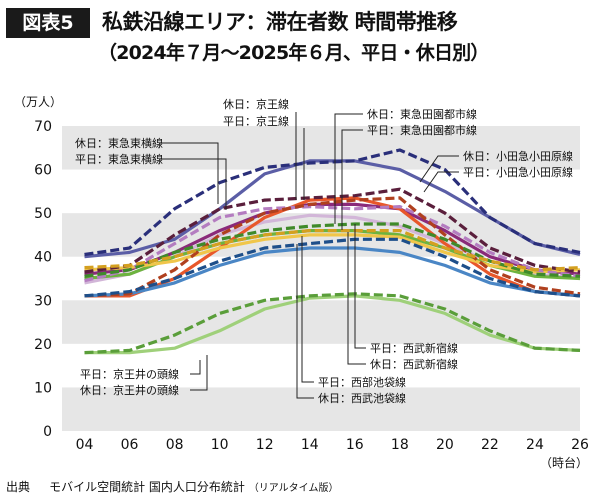 The image size is (600, 504). Describe the element at coordinates (256, 121) in the screenshot. I see `annotation-label: 平日：京王線` at that location.